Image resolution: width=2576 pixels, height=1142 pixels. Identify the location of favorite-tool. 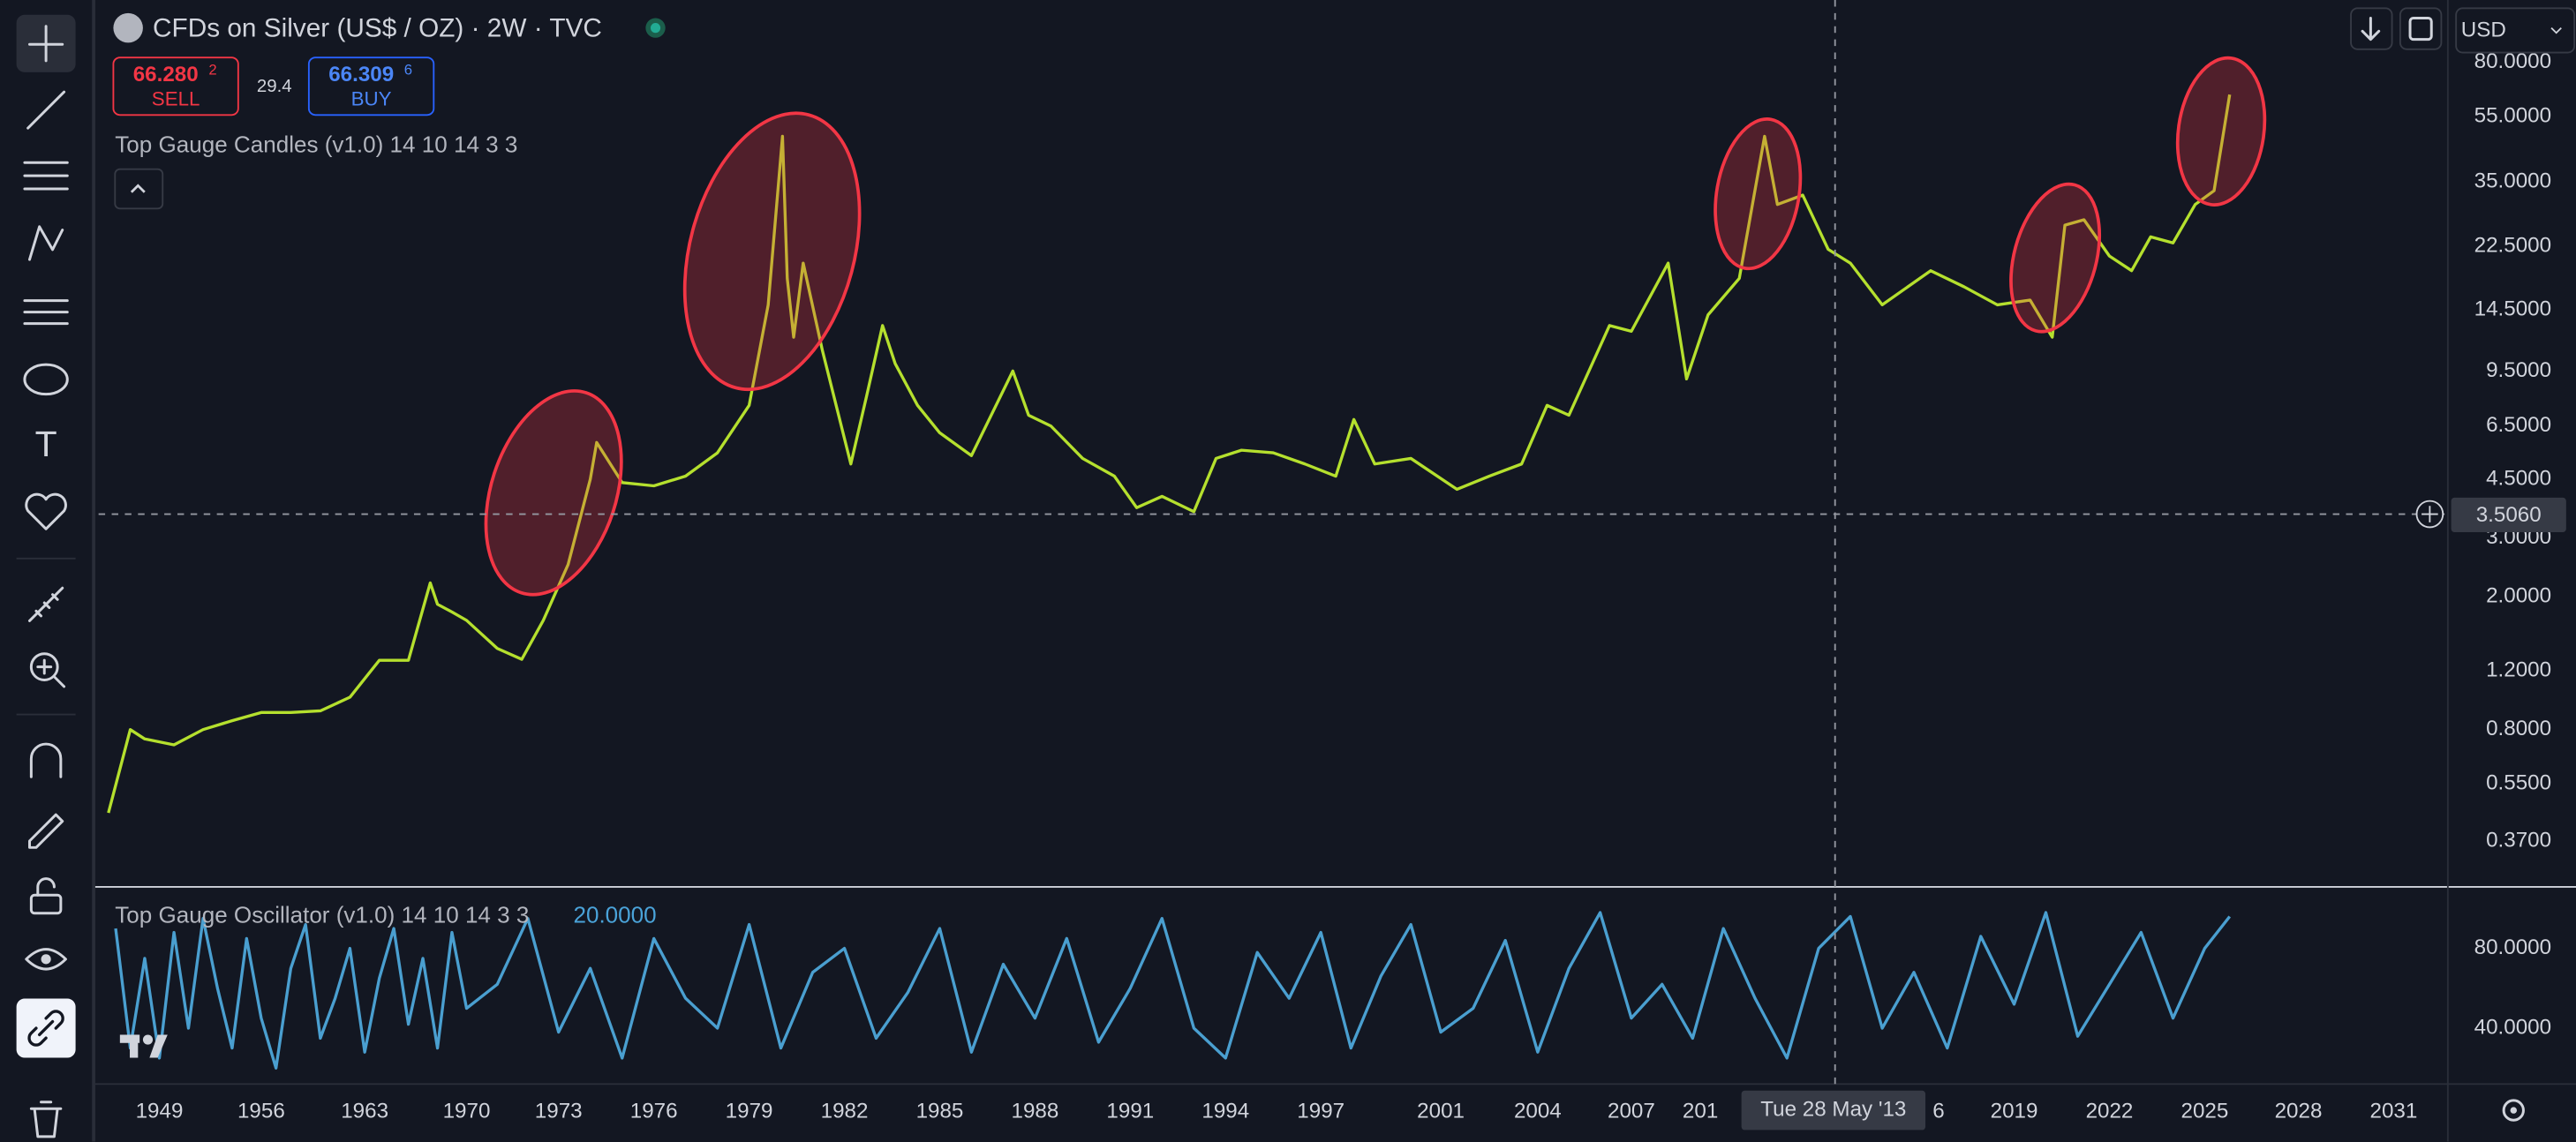
(46, 511).